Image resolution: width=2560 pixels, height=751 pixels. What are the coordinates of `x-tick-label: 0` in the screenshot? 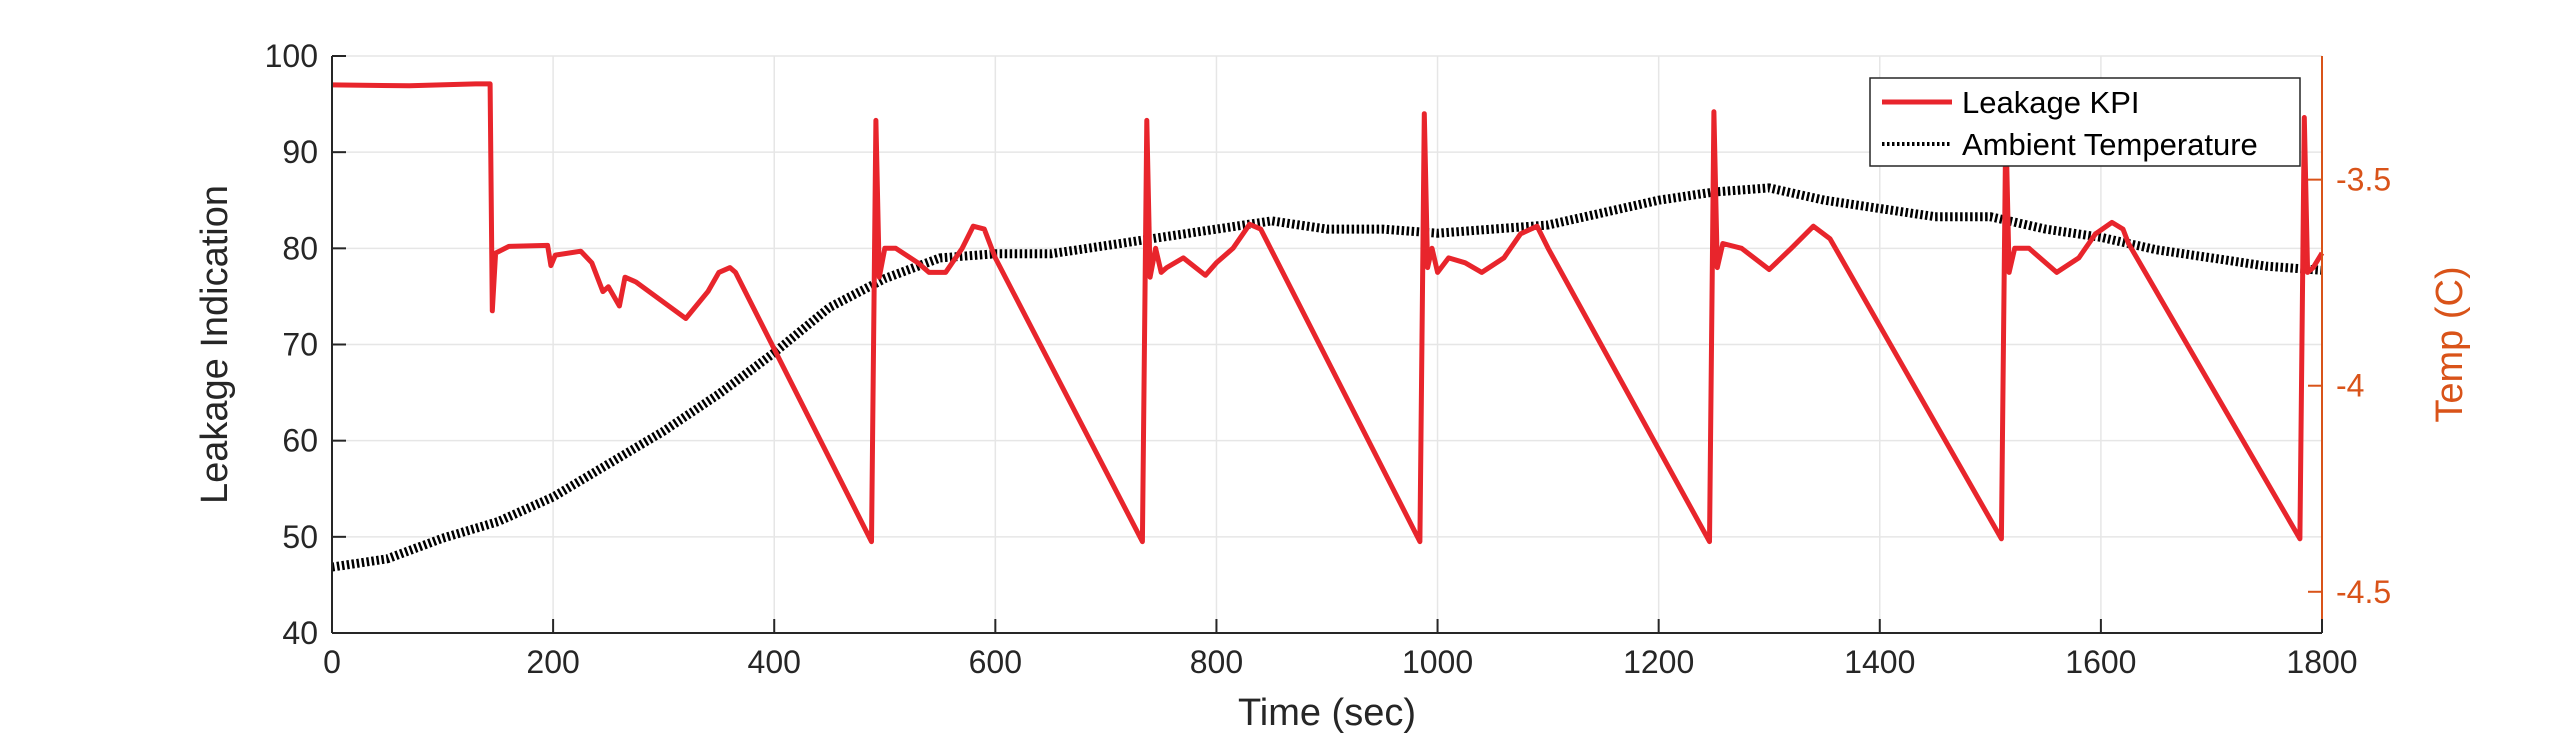 It's located at (332, 662).